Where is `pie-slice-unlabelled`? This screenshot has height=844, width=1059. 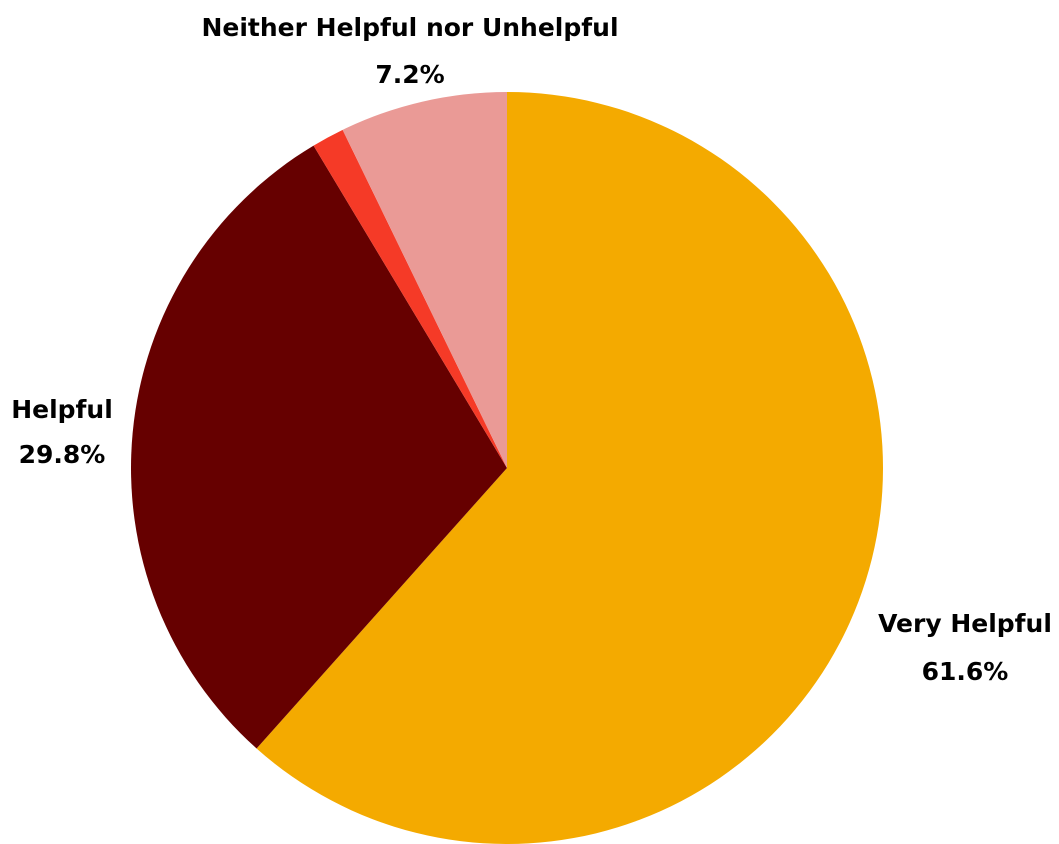 pie-slice-unlabelled is located at coordinates (410, 298).